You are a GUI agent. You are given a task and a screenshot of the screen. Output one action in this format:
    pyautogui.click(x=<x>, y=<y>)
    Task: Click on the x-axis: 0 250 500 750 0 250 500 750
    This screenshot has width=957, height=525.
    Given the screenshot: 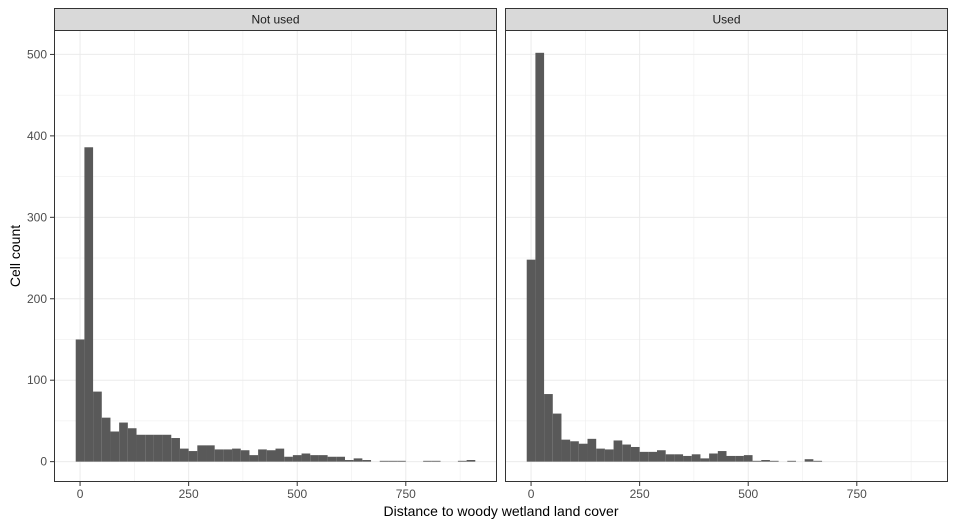 What is the action you would take?
    pyautogui.click(x=472, y=491)
    